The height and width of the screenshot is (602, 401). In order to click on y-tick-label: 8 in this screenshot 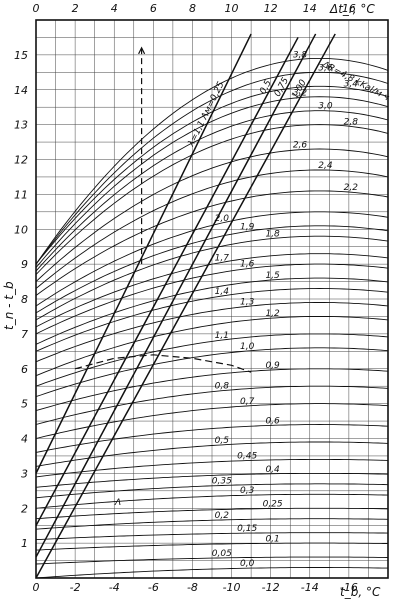, I will do `click(24, 299)`.